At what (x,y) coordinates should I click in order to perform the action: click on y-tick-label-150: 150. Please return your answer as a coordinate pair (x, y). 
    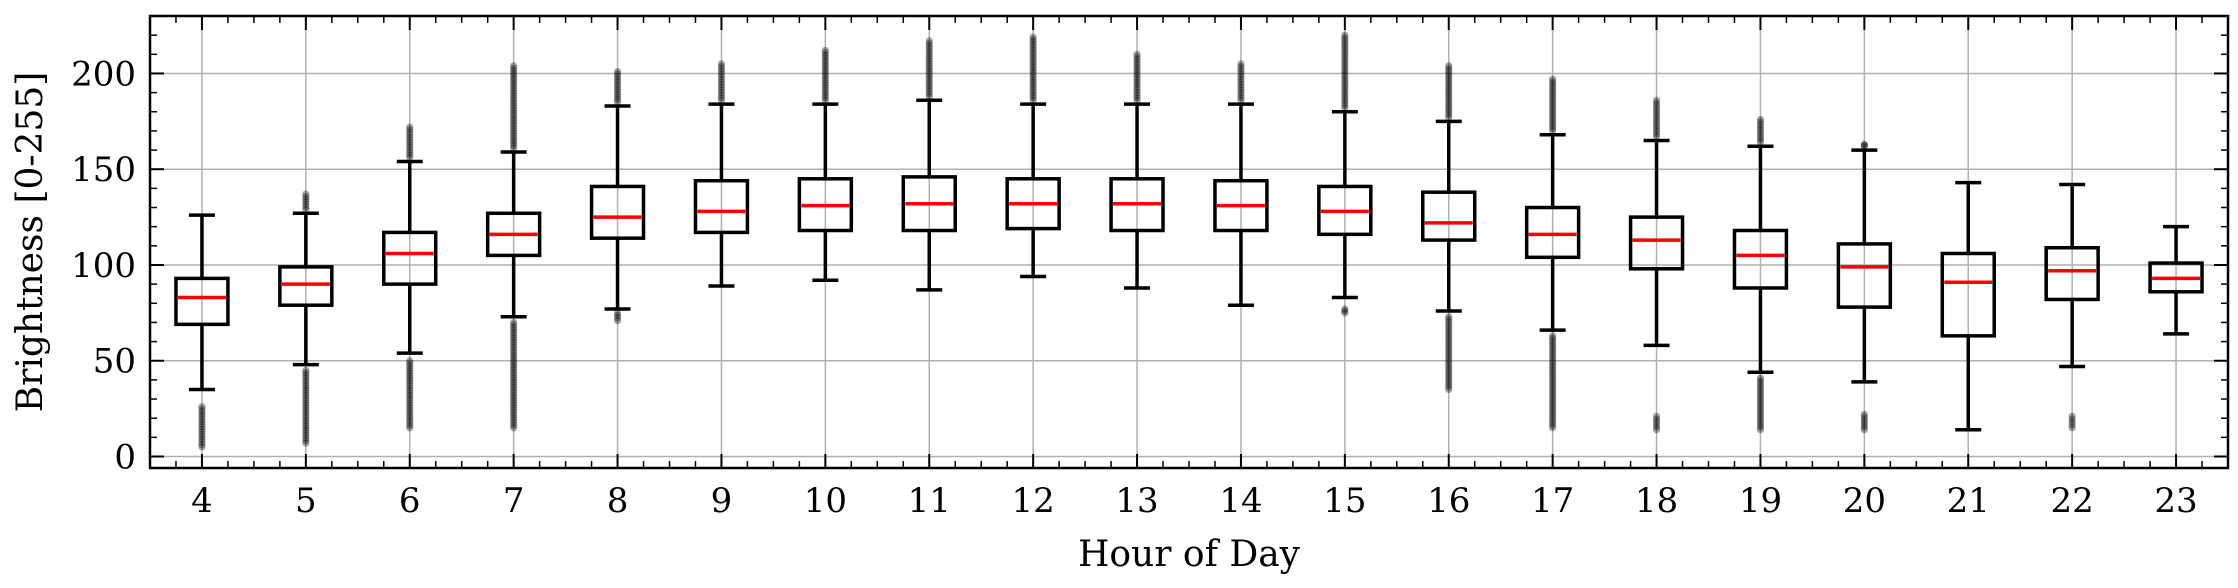
    Looking at the image, I should click on (103, 170).